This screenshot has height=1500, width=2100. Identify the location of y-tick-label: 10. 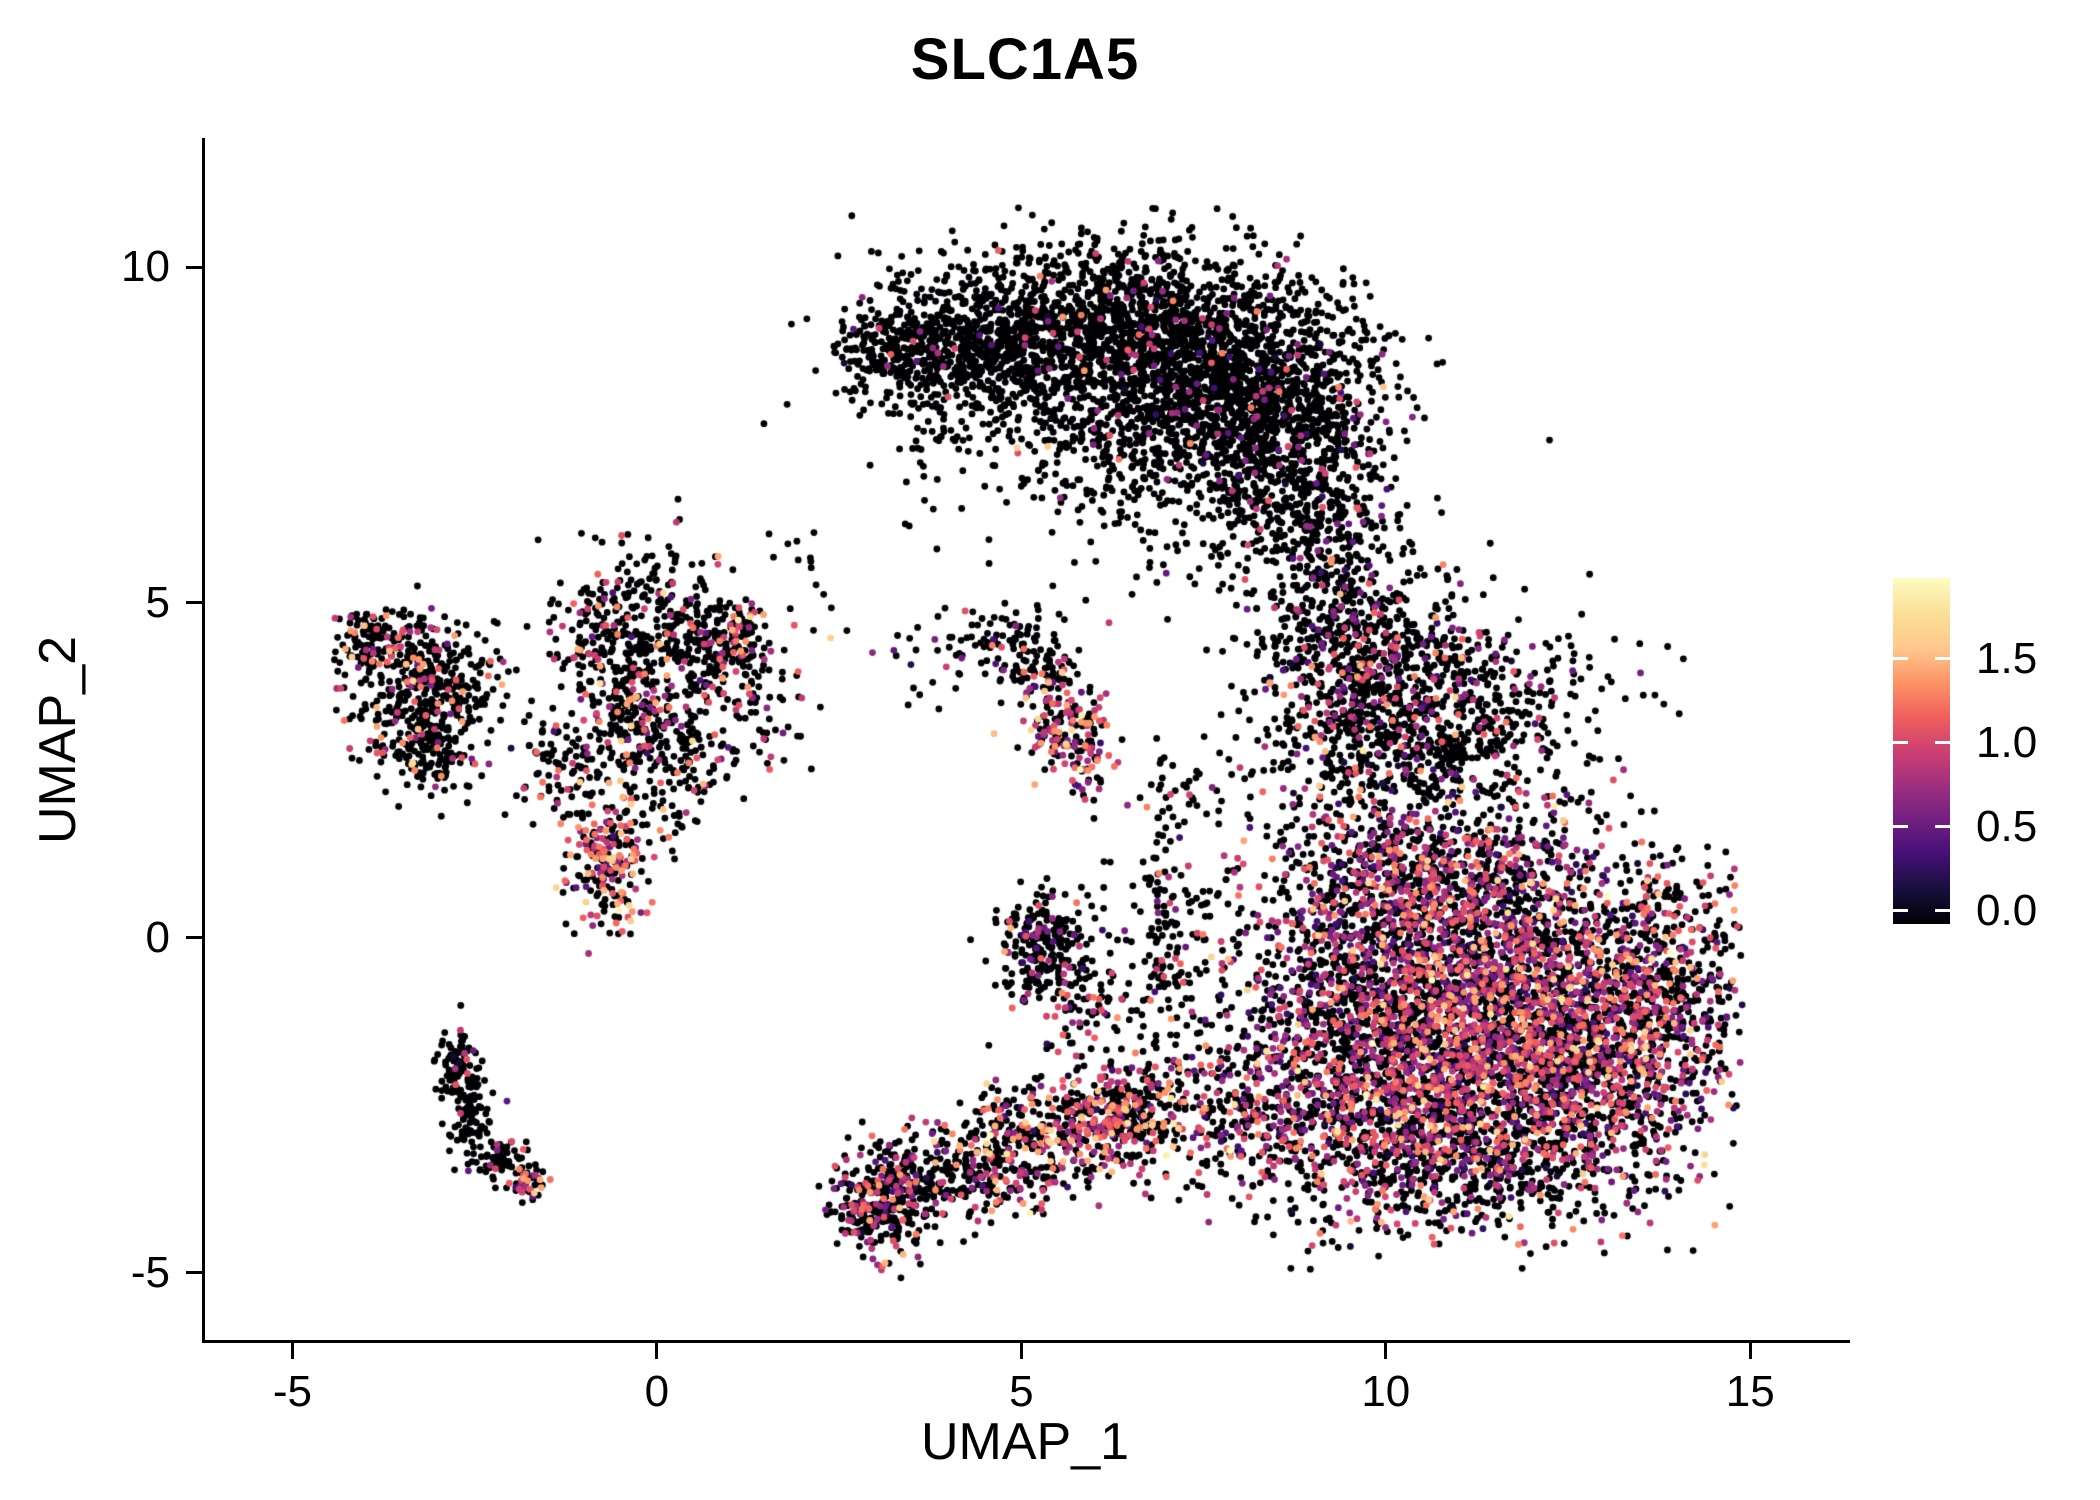
(145, 267).